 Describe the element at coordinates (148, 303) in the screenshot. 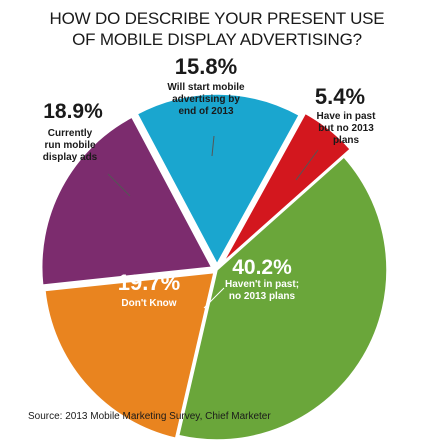

I see `slice-label-4-line-1: Don't Know` at that location.